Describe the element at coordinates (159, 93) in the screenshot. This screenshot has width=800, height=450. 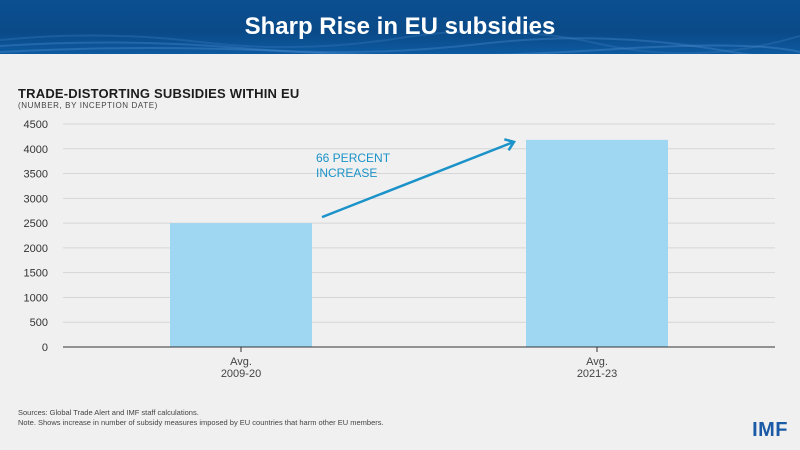
I see `chart-title: TRADE-DISTORTING SUBSIDIES WITHIN EU` at that location.